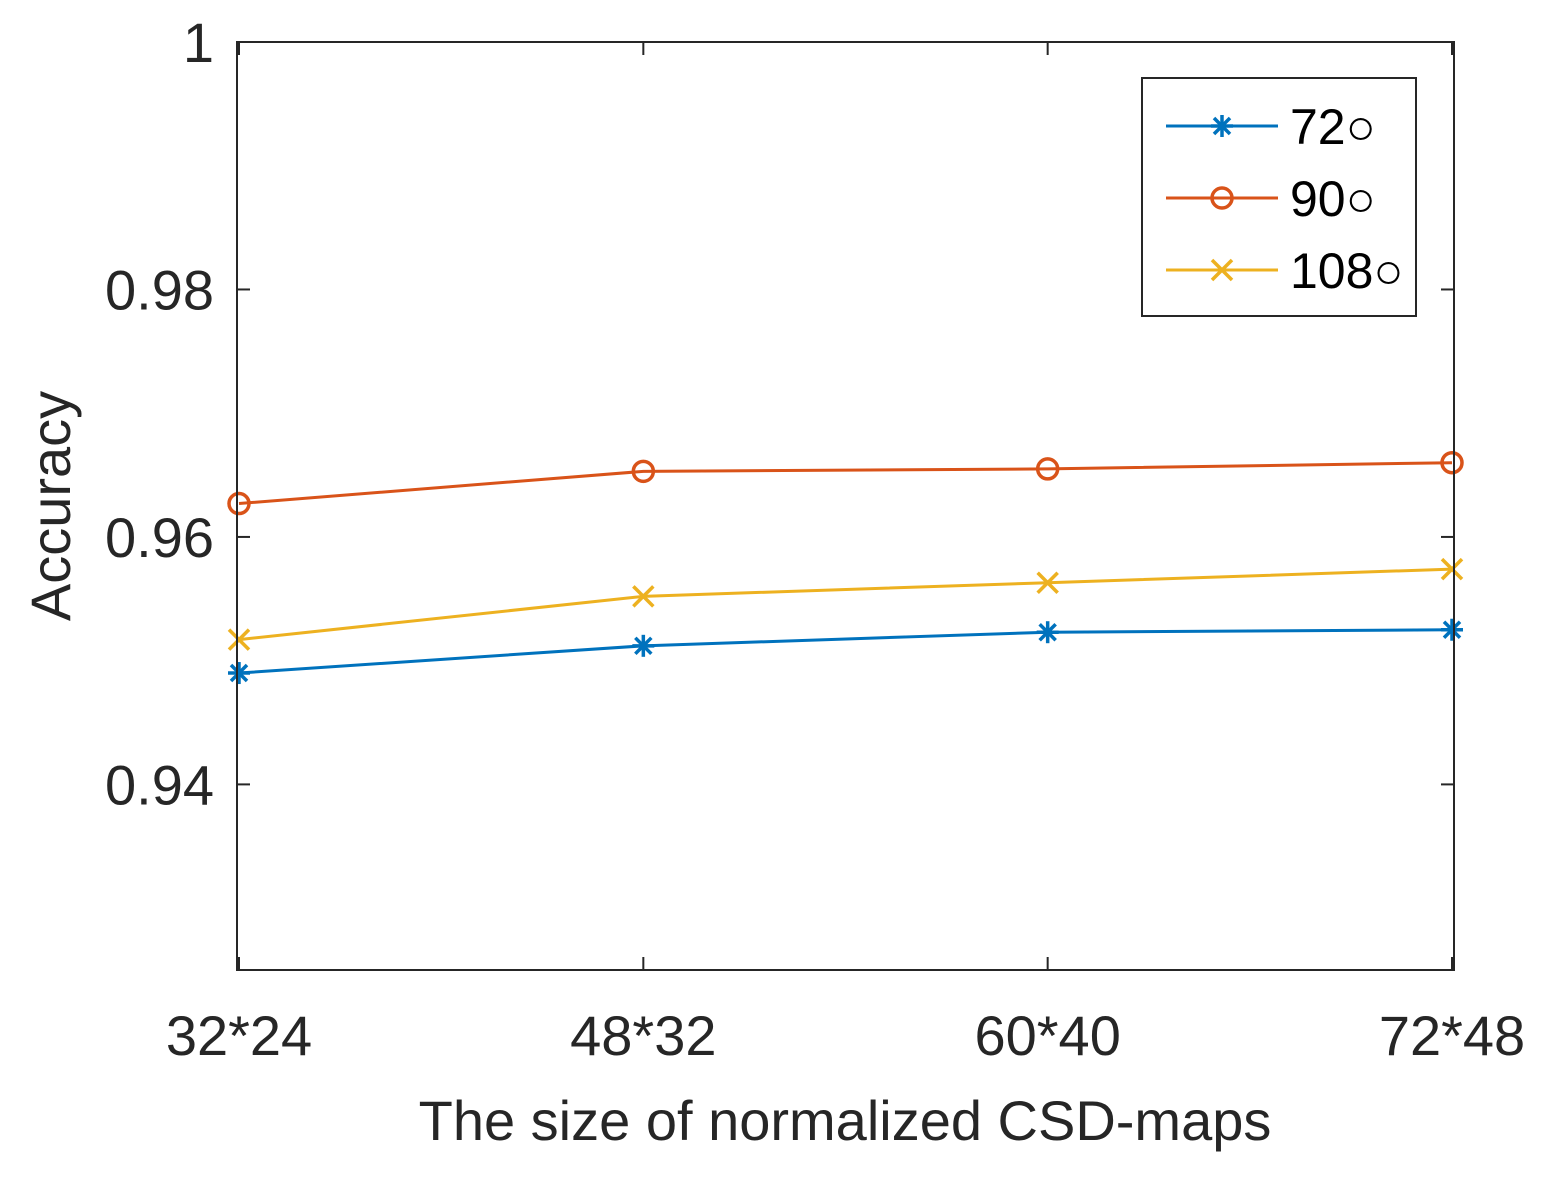 The width and height of the screenshot is (1550, 1177). What do you see at coordinates (845, 1120) in the screenshot?
I see `x-axis-title: The size of normalized CSD-maps` at bounding box center [845, 1120].